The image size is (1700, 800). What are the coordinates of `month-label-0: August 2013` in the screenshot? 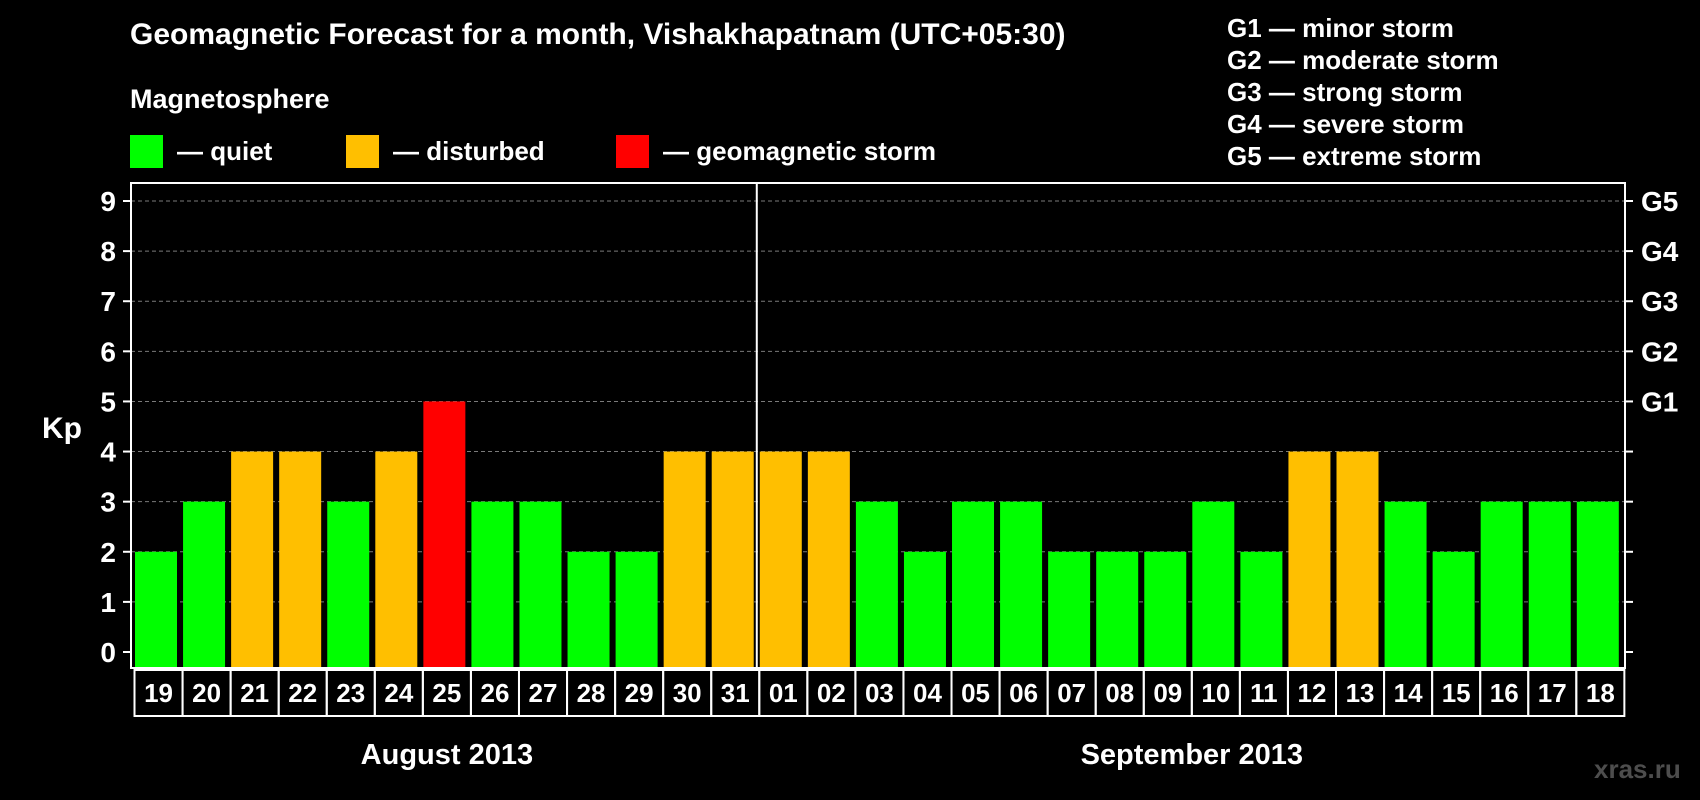 It's located at (447, 755).